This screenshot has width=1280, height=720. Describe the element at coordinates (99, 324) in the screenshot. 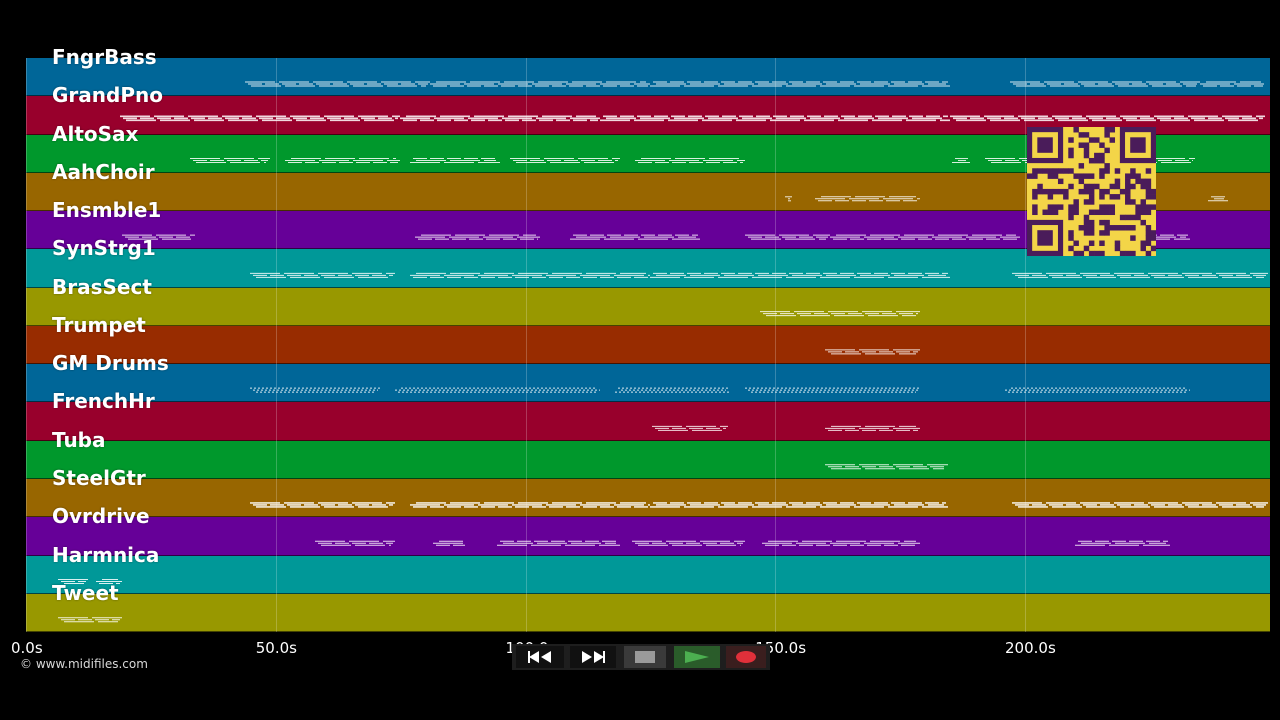

I see `track-label: Trumpet` at that location.